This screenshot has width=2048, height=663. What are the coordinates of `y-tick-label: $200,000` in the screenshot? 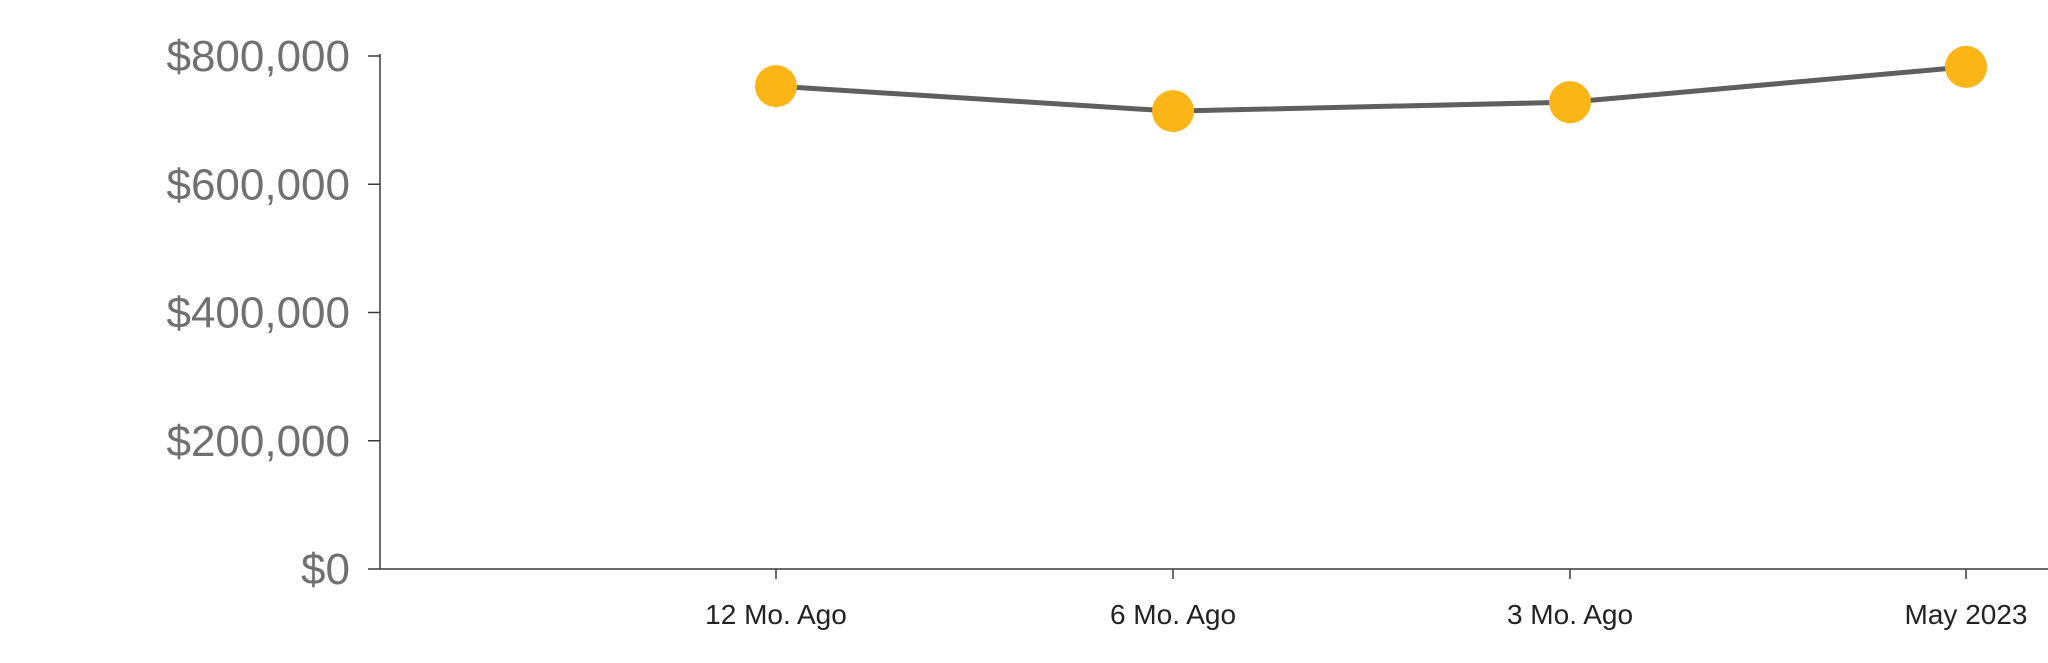 It's located at (258, 441).